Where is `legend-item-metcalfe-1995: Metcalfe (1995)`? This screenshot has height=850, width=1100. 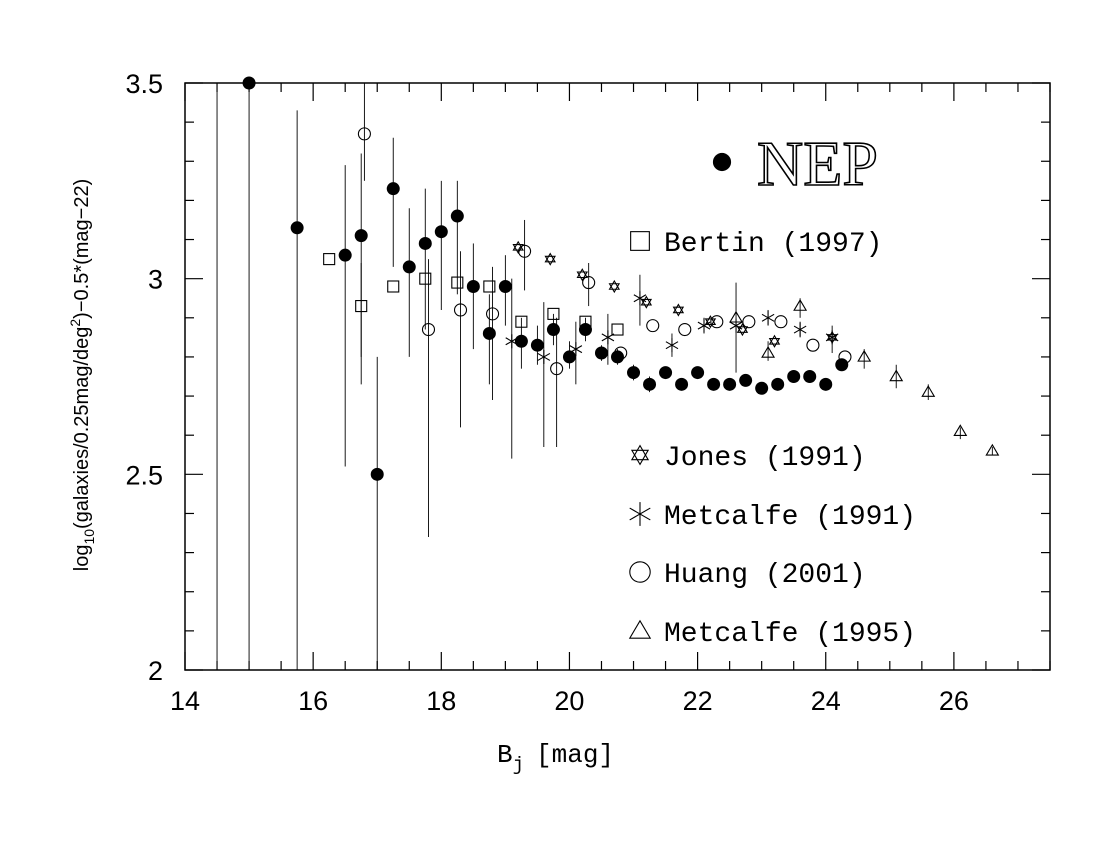
legend-item-metcalfe-1995: Metcalfe (1995) is located at coordinates (772, 634).